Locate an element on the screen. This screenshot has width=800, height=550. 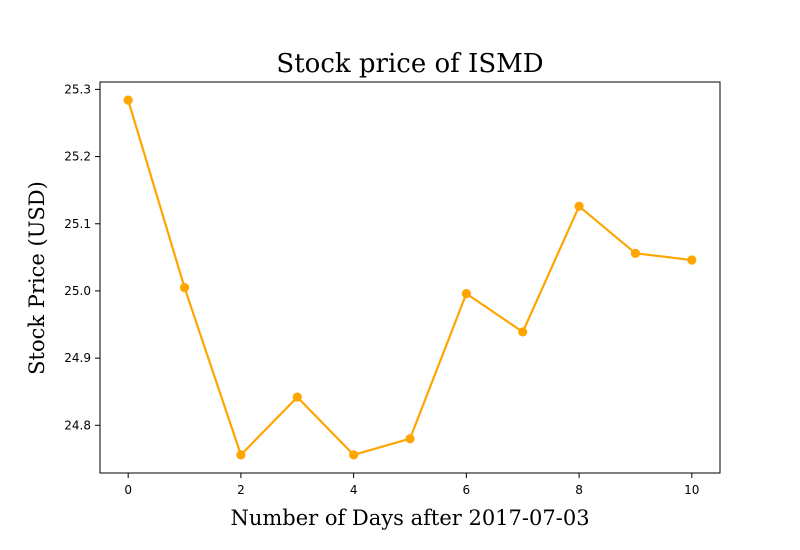
y-axis-label: Stock Price (USD) is located at coordinates (37, 278).